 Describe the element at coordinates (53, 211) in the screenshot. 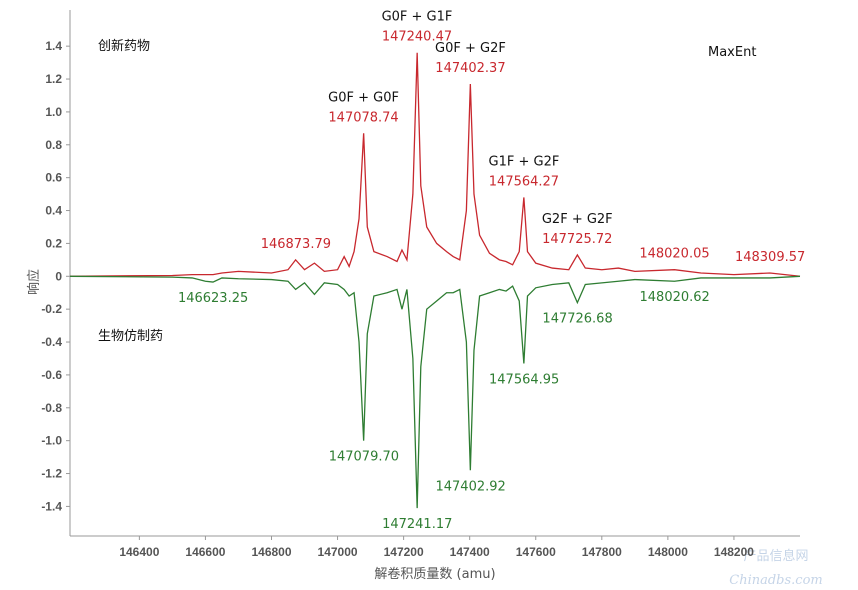

I see `y-tick-label: 0.4` at that location.